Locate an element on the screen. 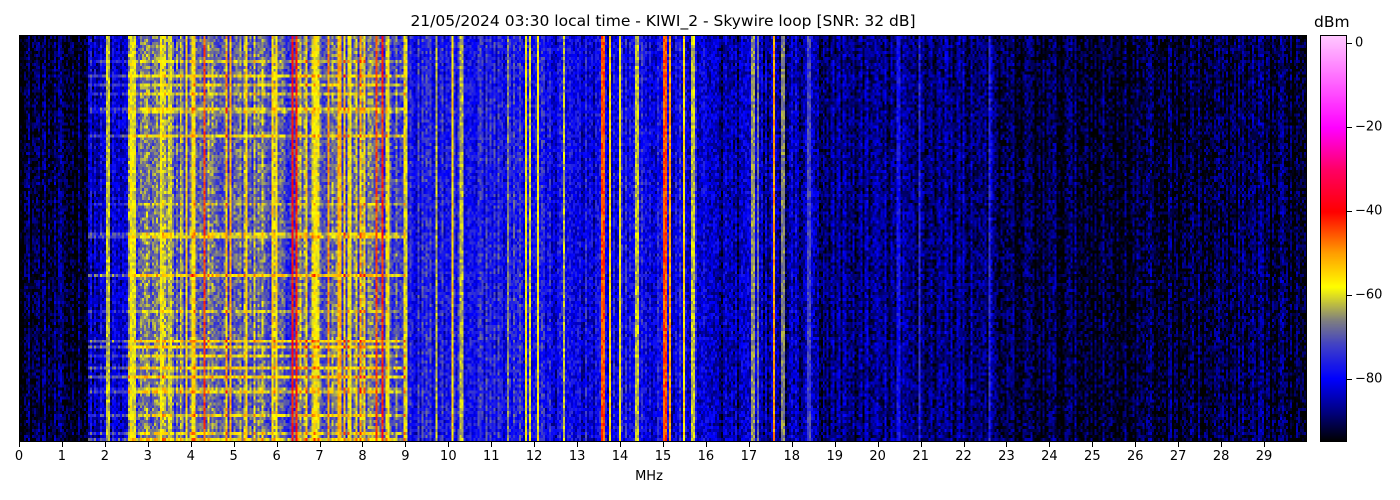  x-tick-label: 8 is located at coordinates (362, 456).